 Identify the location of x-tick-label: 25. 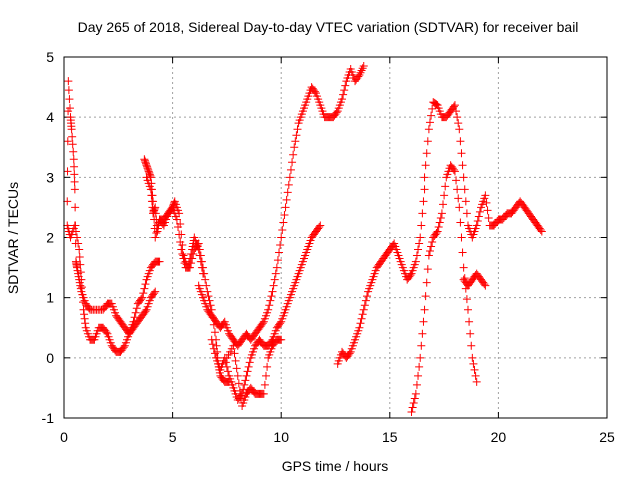
(607, 437).